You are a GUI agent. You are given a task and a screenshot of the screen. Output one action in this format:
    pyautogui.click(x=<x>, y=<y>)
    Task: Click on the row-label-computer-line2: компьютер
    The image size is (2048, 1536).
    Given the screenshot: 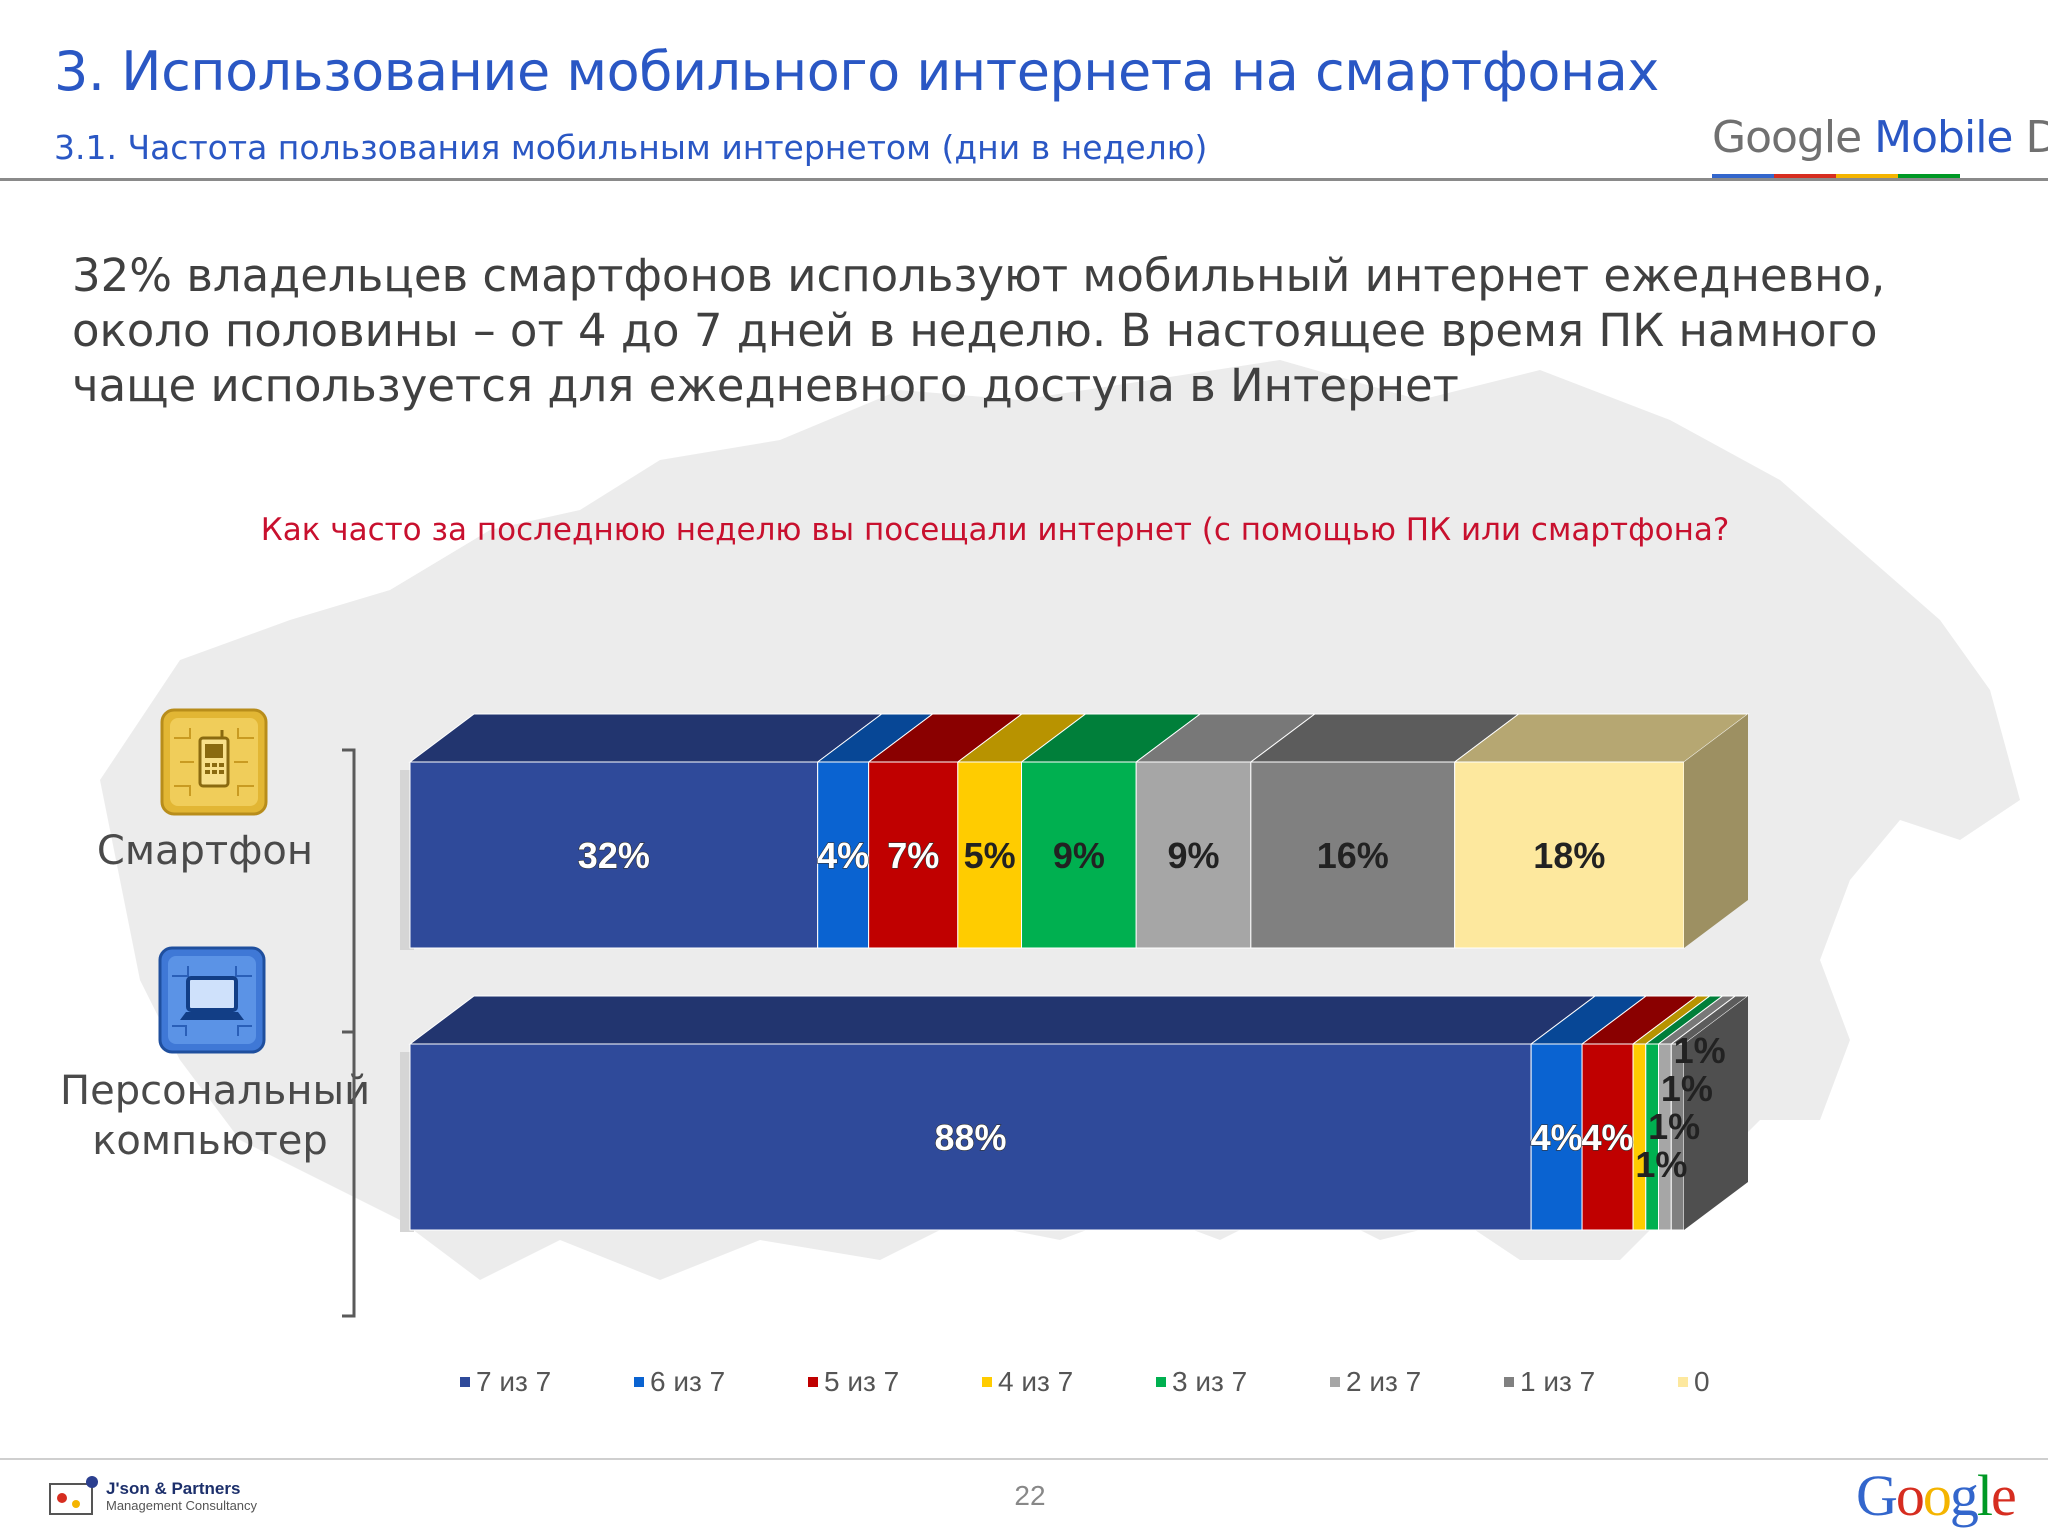 What is the action you would take?
    pyautogui.click(x=210, y=1141)
    